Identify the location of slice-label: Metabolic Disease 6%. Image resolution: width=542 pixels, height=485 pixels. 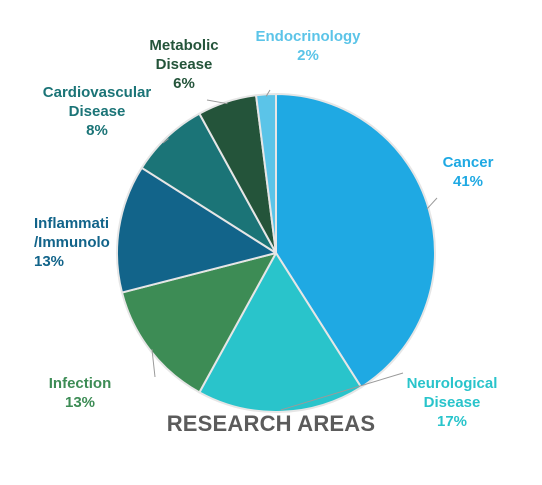
(183, 64).